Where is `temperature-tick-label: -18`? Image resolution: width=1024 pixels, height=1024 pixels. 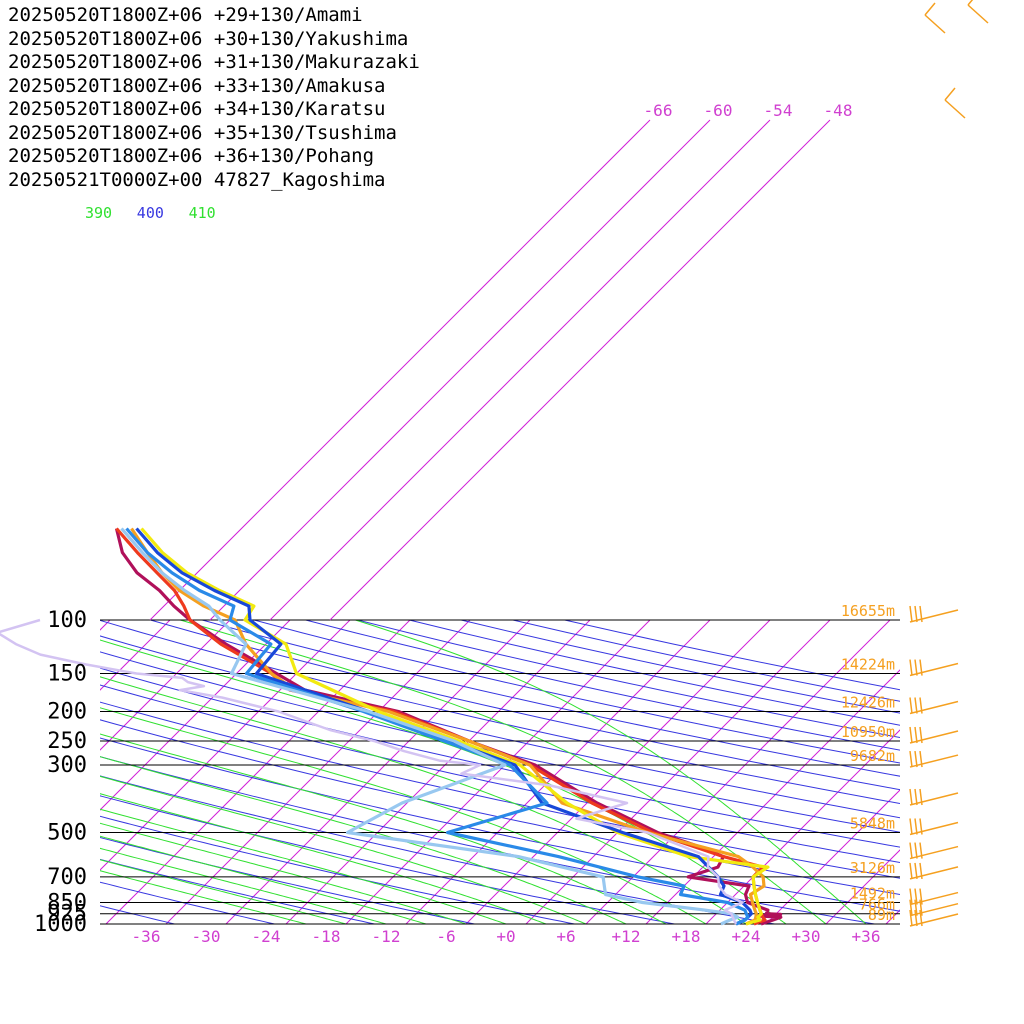 temperature-tick-label: -18 is located at coordinates (326, 936).